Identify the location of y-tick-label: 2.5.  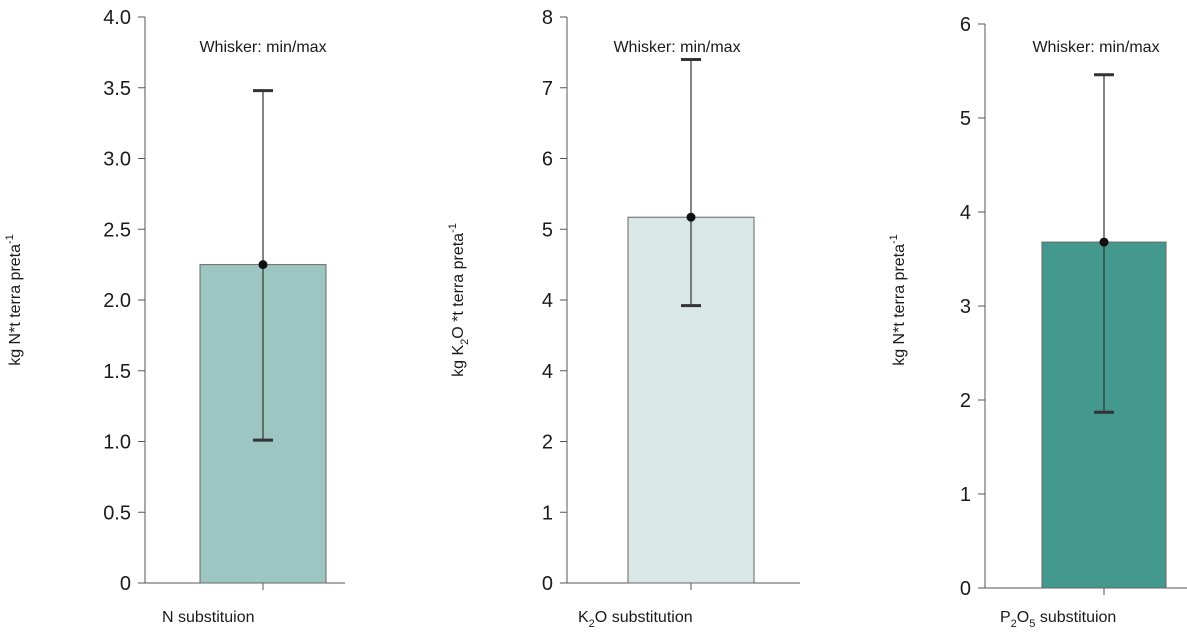
(117, 230).